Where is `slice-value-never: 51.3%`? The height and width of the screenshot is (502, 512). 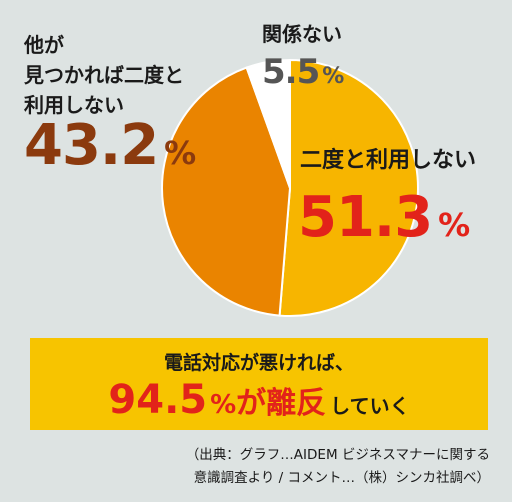 slice-value-never: 51.3% is located at coordinates (384, 217).